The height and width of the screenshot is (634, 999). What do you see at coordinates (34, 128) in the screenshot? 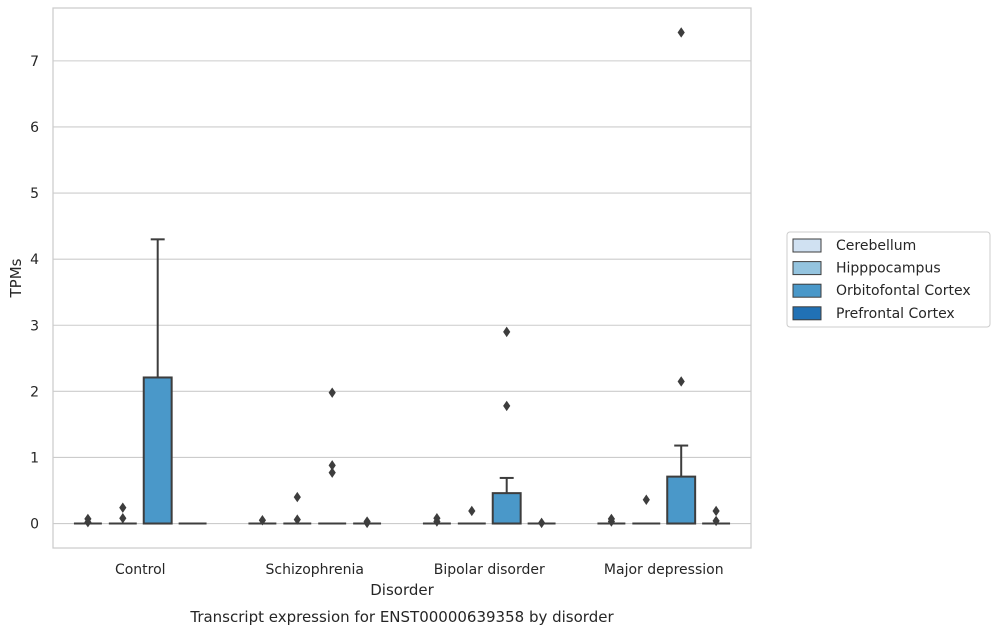
I see `y-tick-label: 6` at bounding box center [34, 128].